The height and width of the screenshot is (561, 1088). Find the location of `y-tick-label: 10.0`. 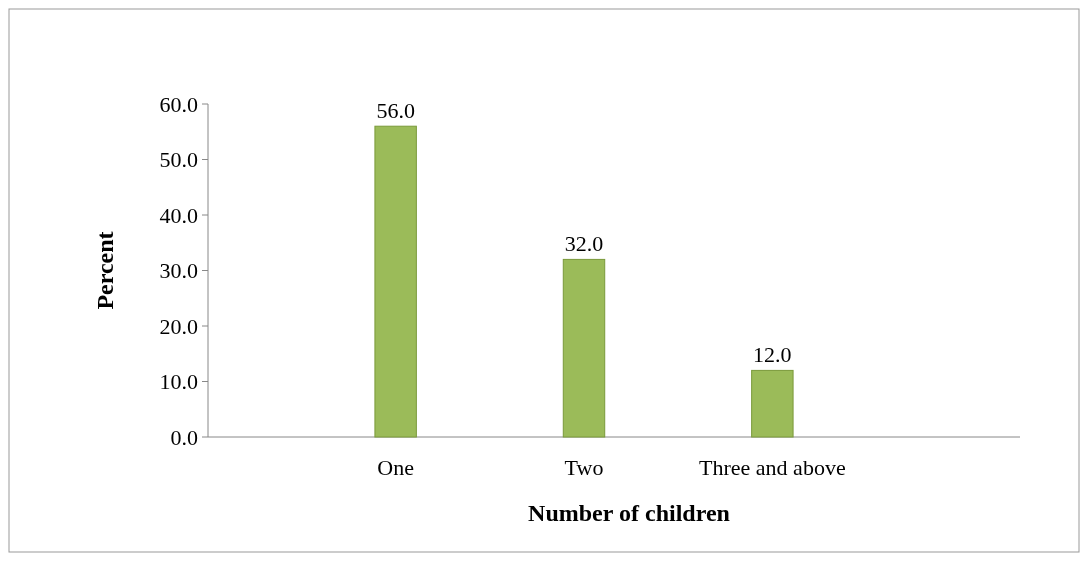

y-tick-label: 10.0 is located at coordinates (178, 382).